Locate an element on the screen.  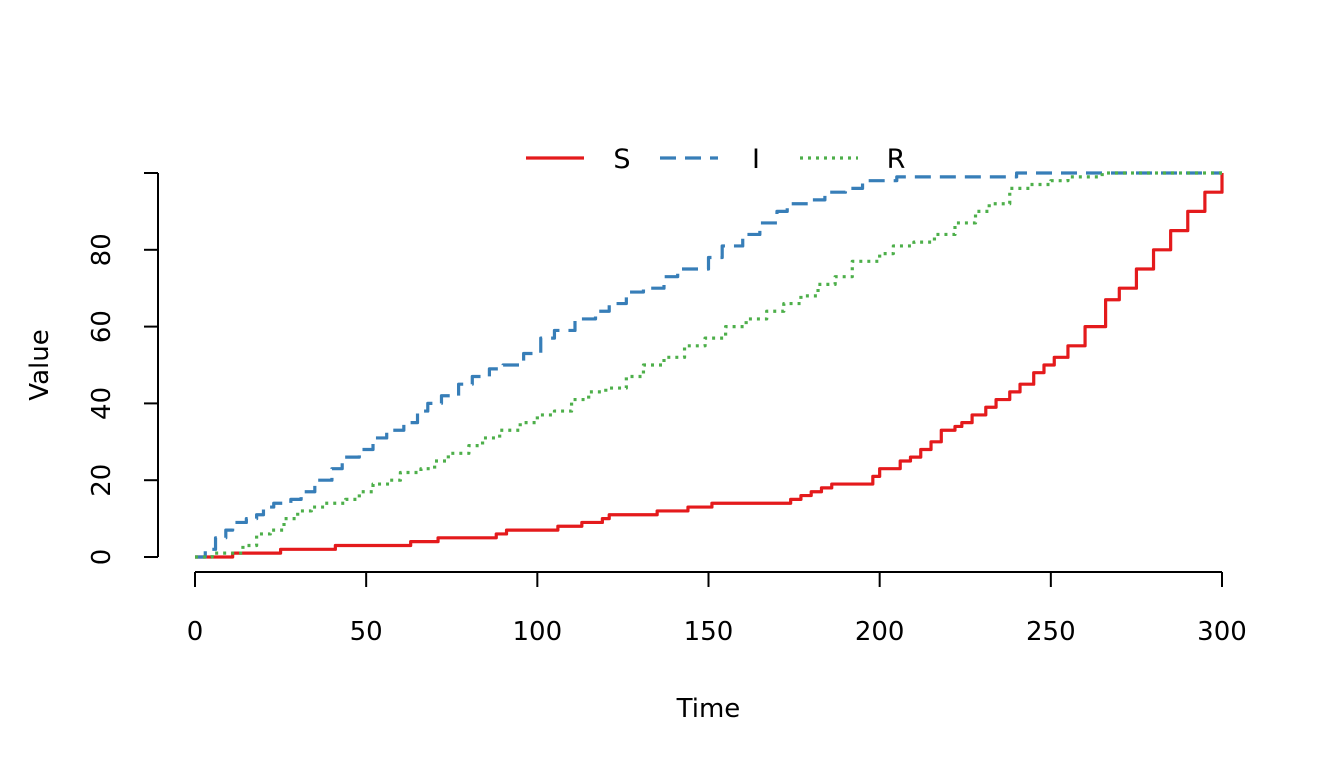
x-tick-label: 50 is located at coordinates (366, 632).